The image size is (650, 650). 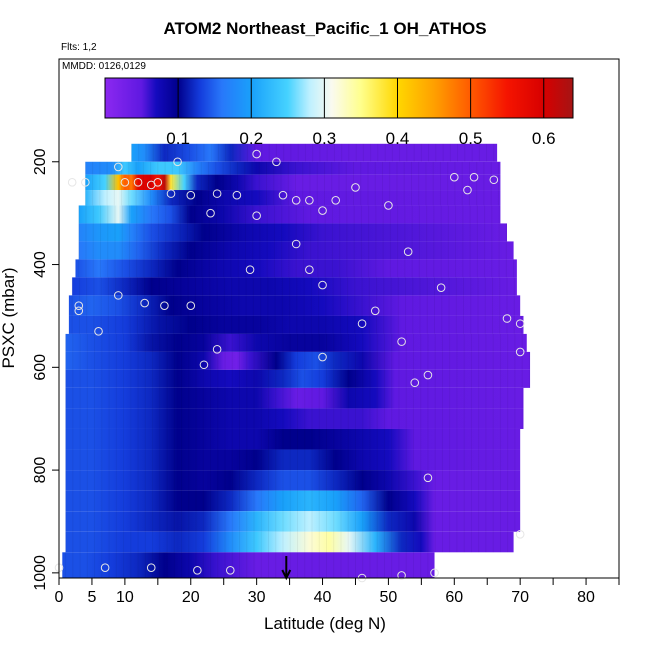 I want to click on x-tick-label: 50, so click(x=389, y=597).